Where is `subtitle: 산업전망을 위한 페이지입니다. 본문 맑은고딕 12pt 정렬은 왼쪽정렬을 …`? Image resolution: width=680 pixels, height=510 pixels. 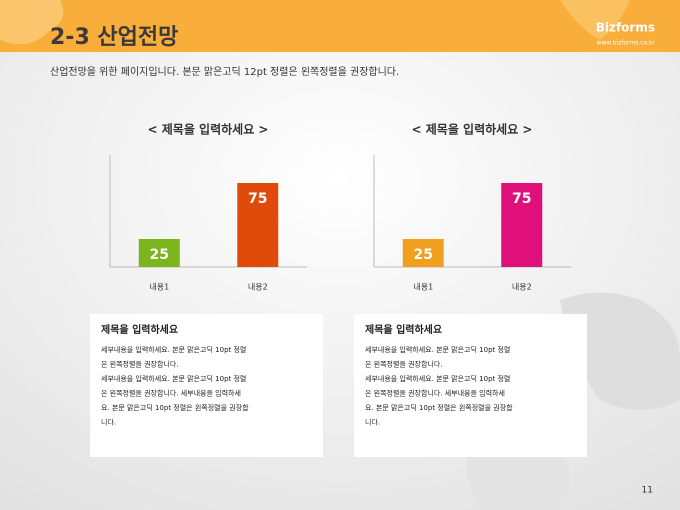 subtitle: 산업전망을 위한 페이지입니다. 본문 맑은고딕 12pt 정렬은 왼쪽정렬을 … is located at coordinates (224, 71).